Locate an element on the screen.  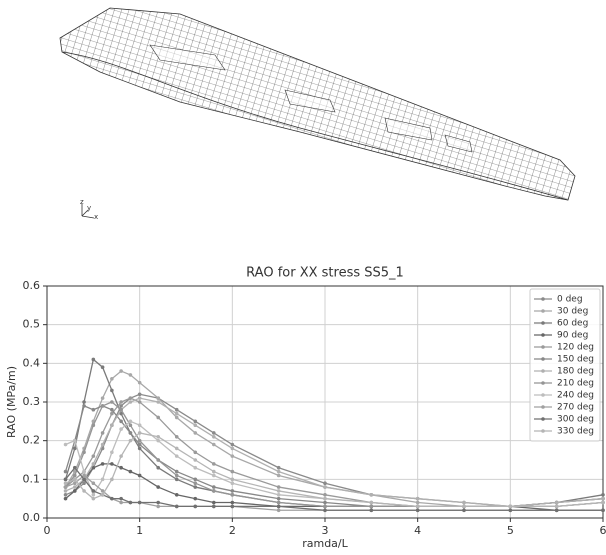
legend-label: 180 deg is located at coordinates (575, 372).